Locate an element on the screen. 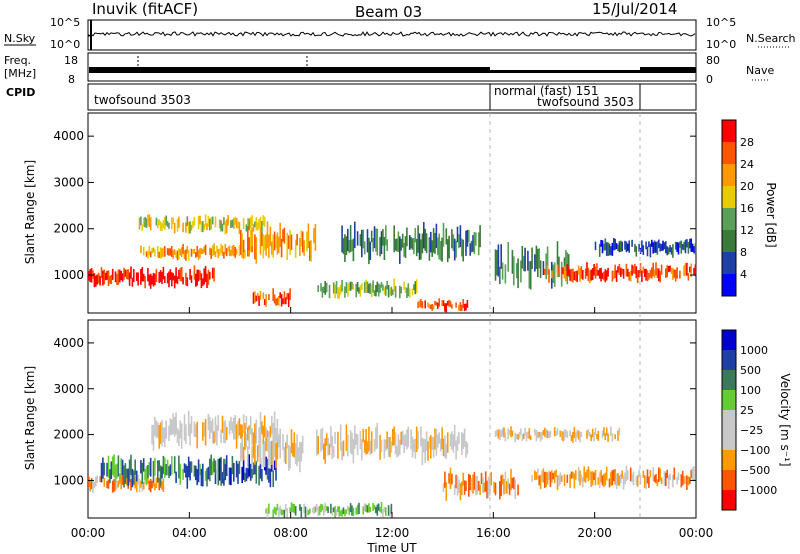 This screenshot has width=800, height=554. velocity-colorbar: 1000 500 100 25 −25 −100 −500 −1000 is located at coordinates (749, 420).